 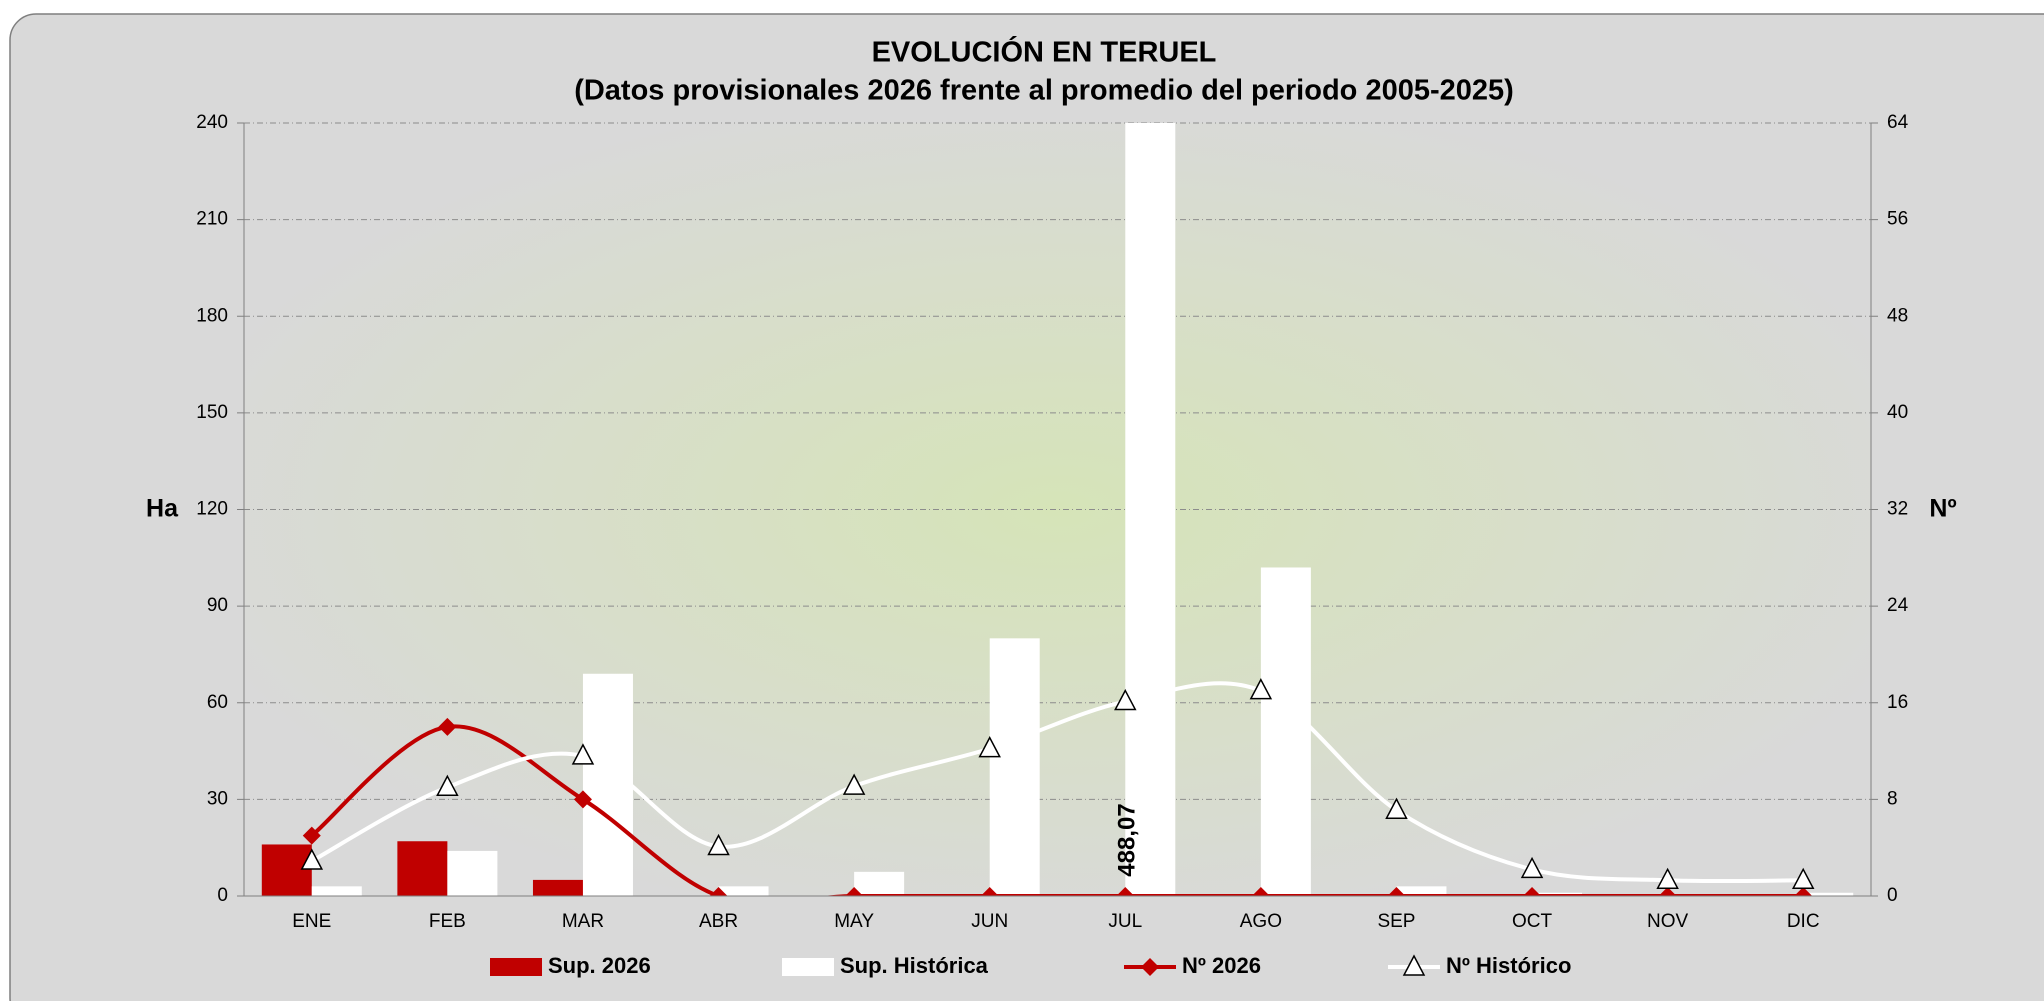 What do you see at coordinates (1127, 839) in the screenshot?
I see `data-label: 488,07` at bounding box center [1127, 839].